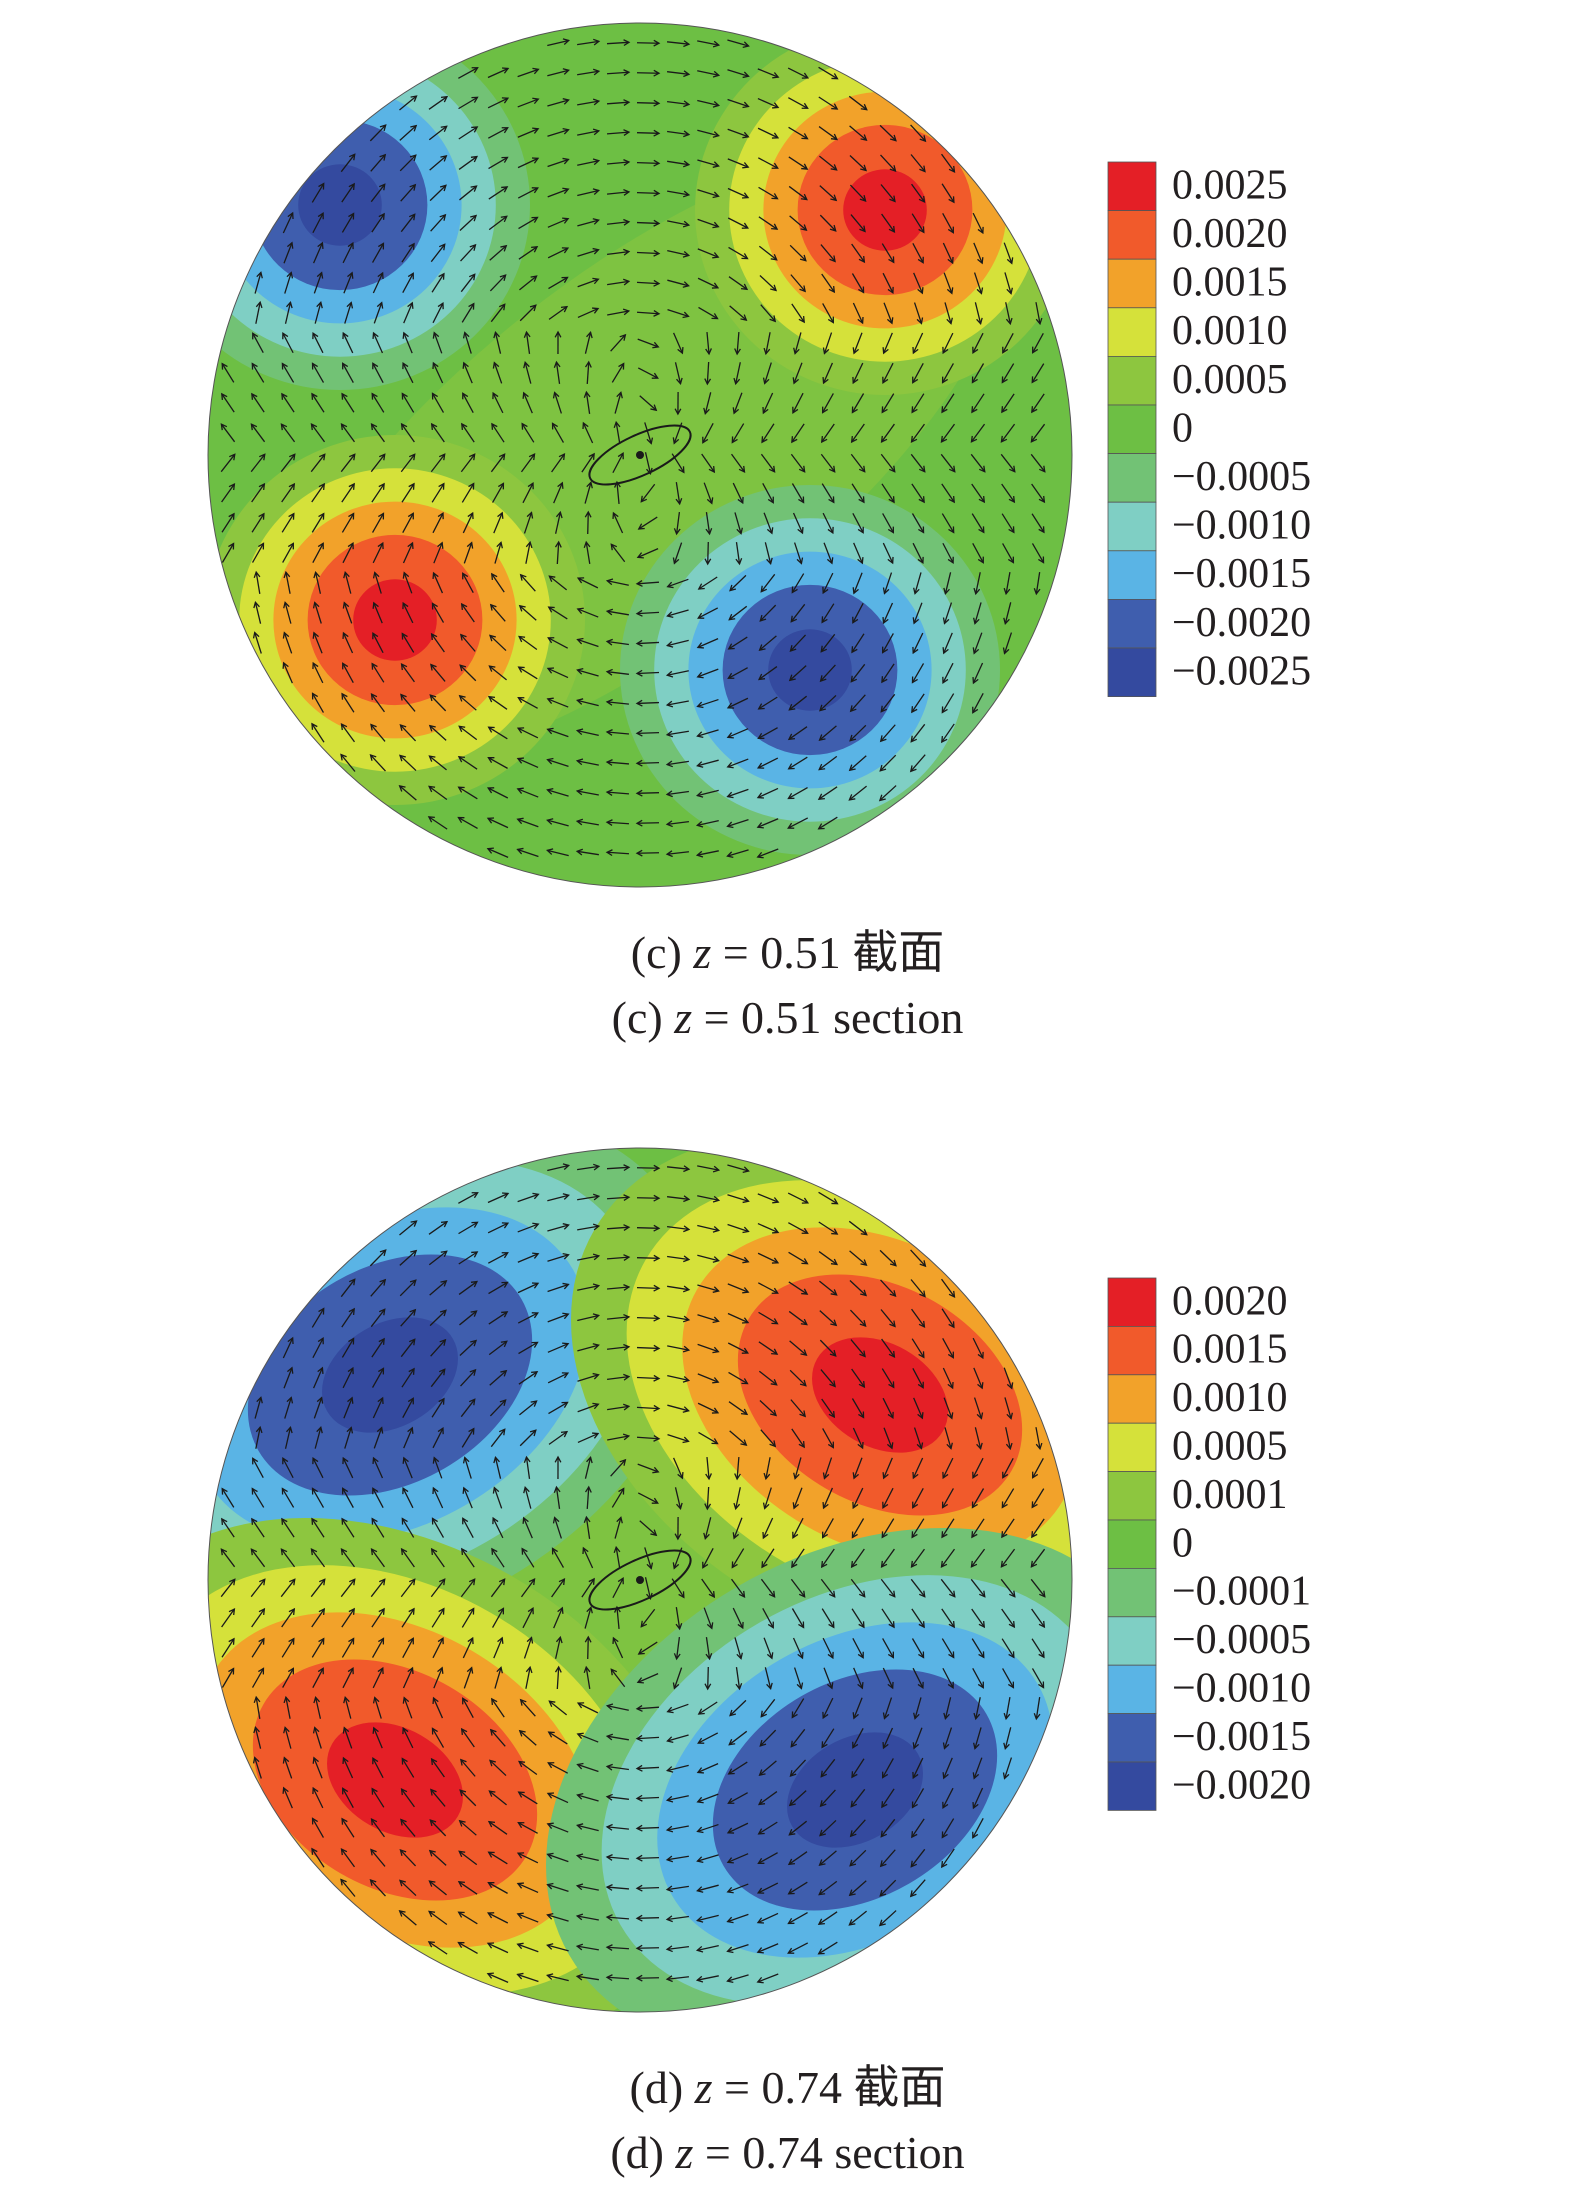  What do you see at coordinates (1230, 1495) in the screenshot?
I see `legend-label: 0.0001` at bounding box center [1230, 1495].